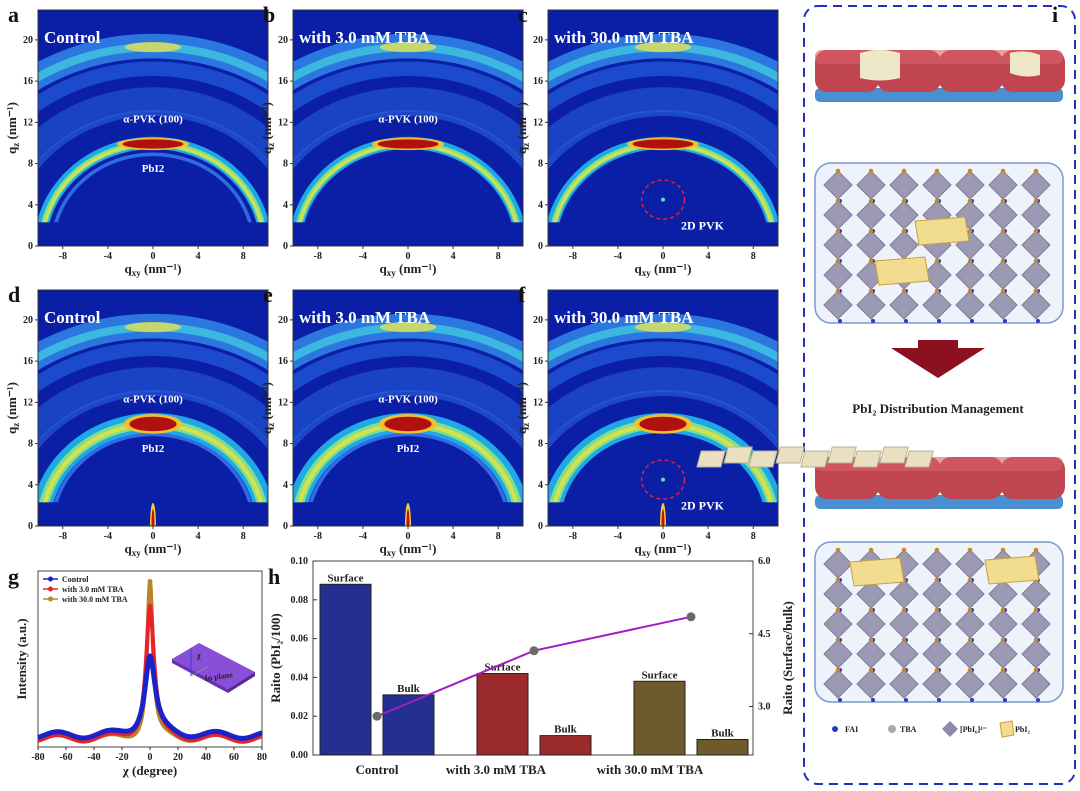  Describe the element at coordinates (650, 769) in the screenshot. I see `category-label: with 30.0 mM TBA` at that location.